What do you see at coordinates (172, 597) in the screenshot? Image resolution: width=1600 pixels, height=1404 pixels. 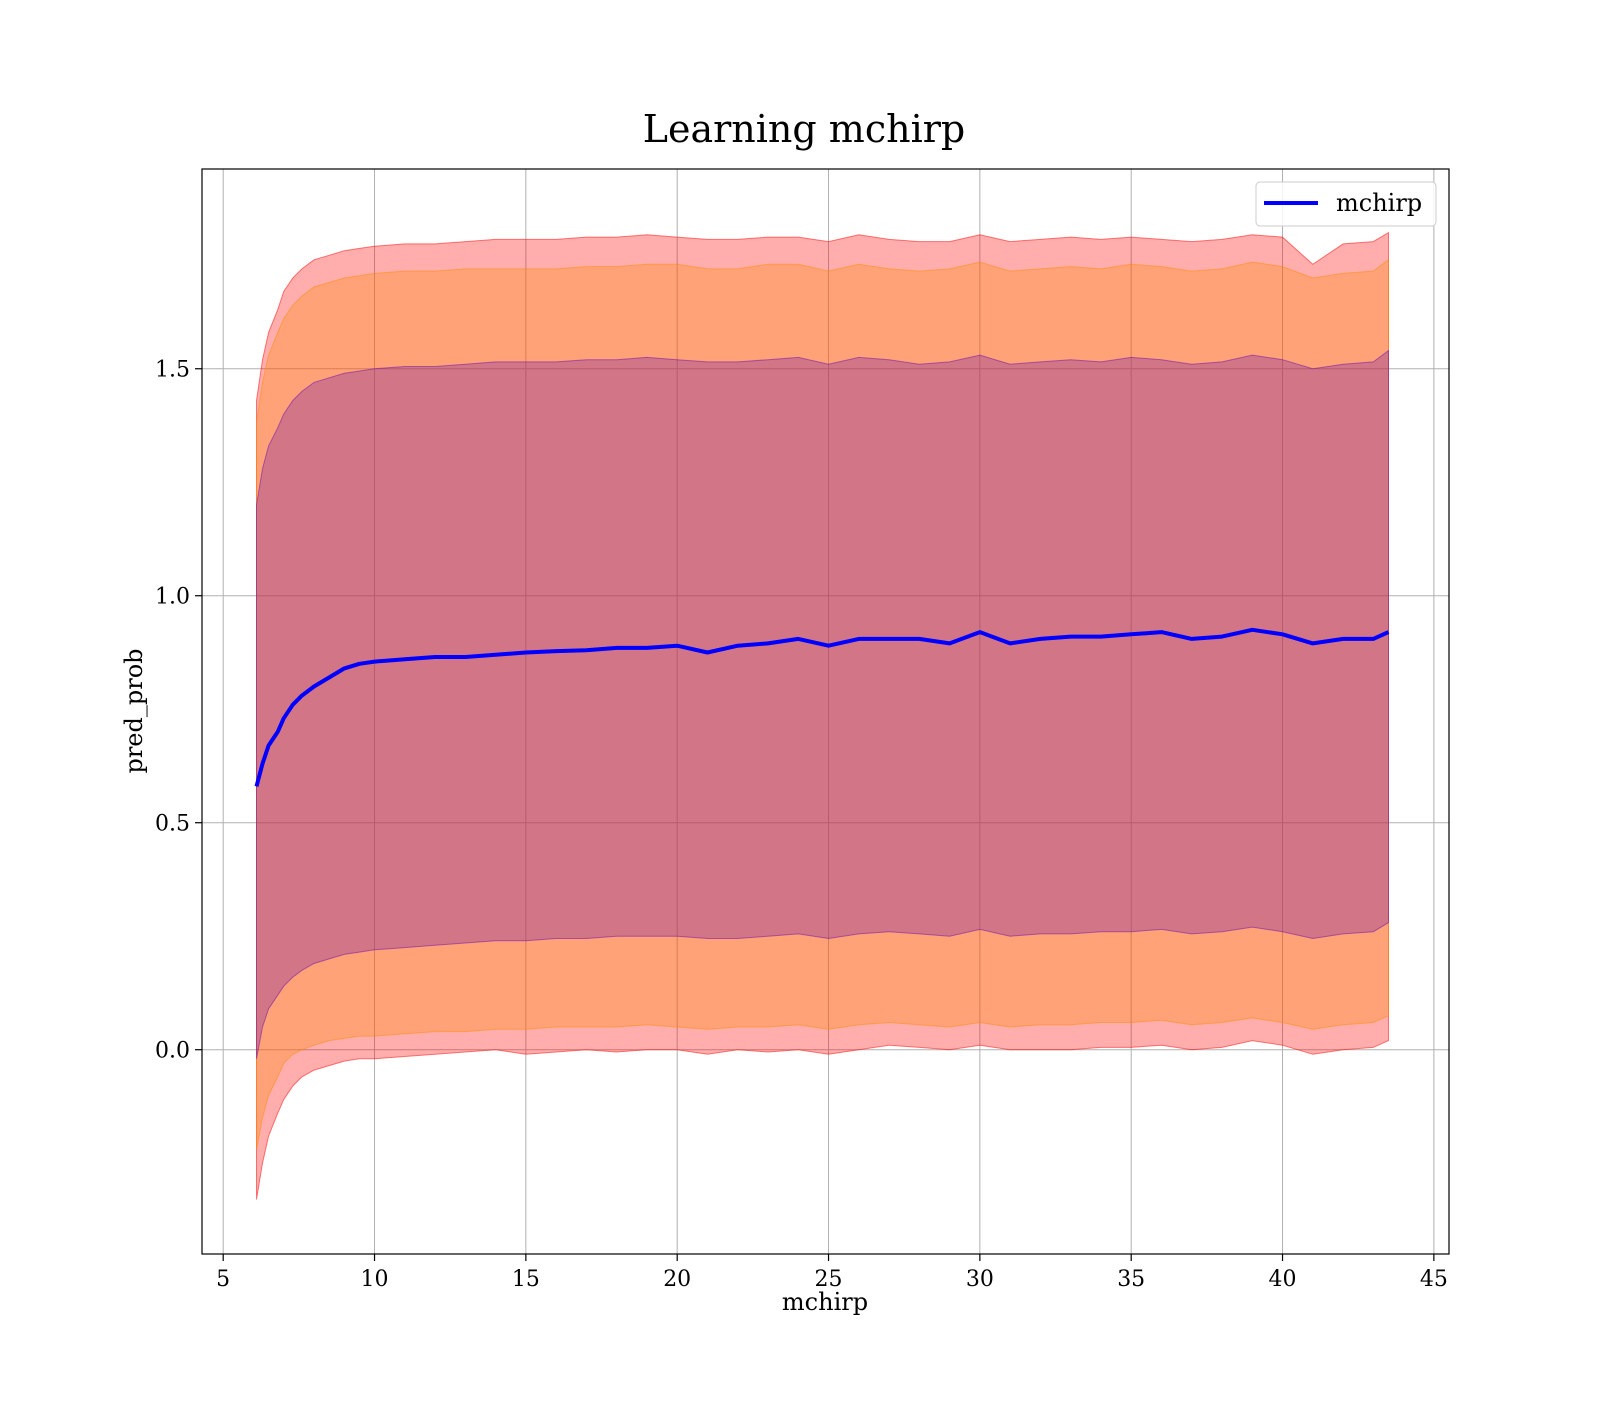 I see `y-tick-label: 1.0` at bounding box center [172, 597].